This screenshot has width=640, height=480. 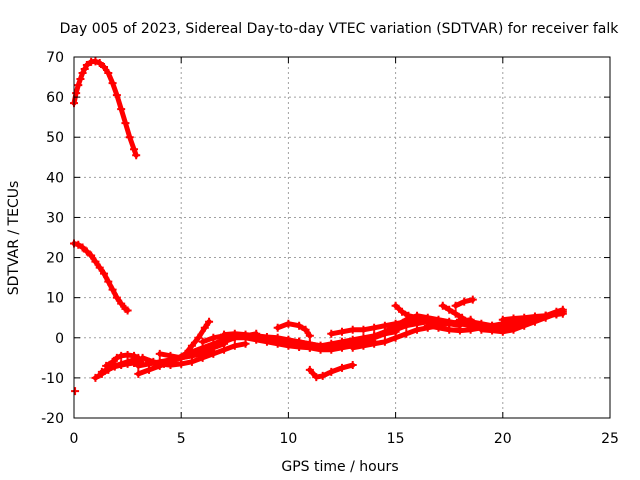 I want to click on y-tick-label: 60, so click(x=55, y=98).